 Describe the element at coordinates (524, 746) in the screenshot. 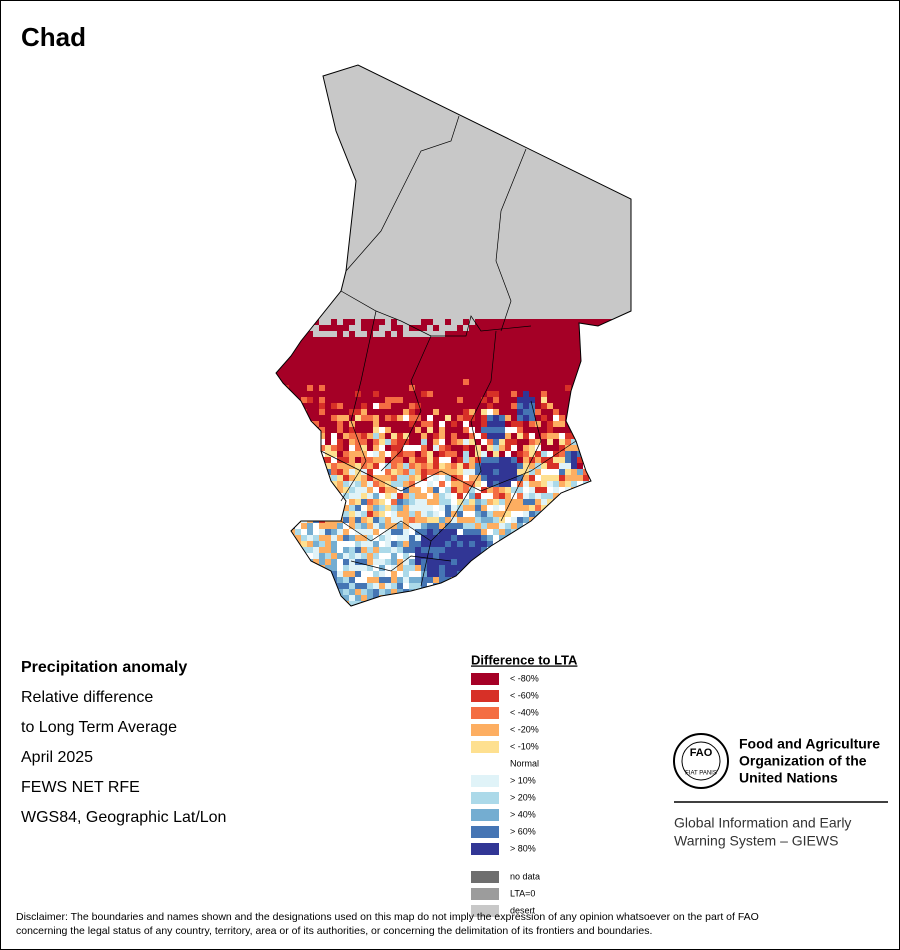

I see `legend-label: < -10%` at that location.